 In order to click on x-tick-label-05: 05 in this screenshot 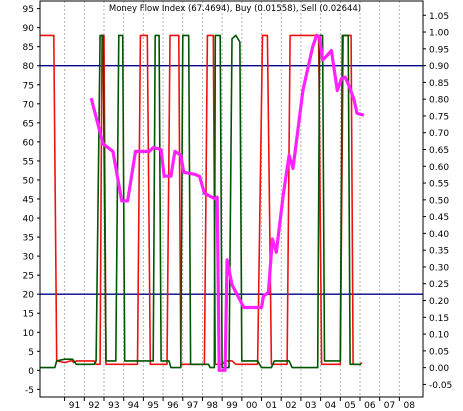, I will do `click(349, 406)`.